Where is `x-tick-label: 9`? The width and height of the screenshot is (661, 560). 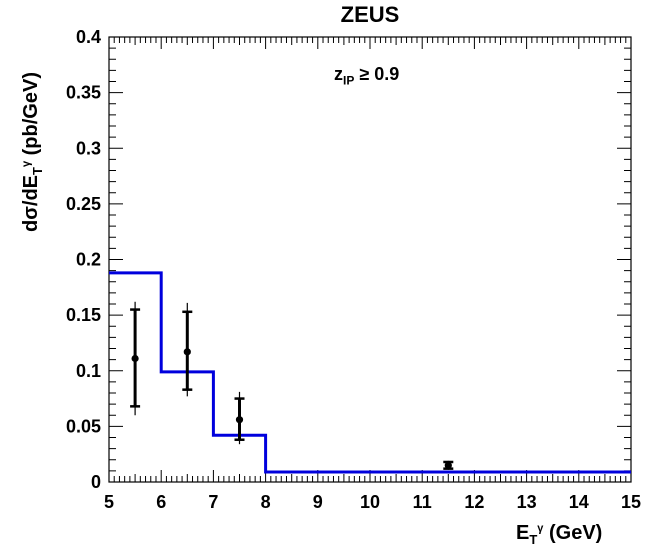
x-tick-label: 9 is located at coordinates (318, 502).